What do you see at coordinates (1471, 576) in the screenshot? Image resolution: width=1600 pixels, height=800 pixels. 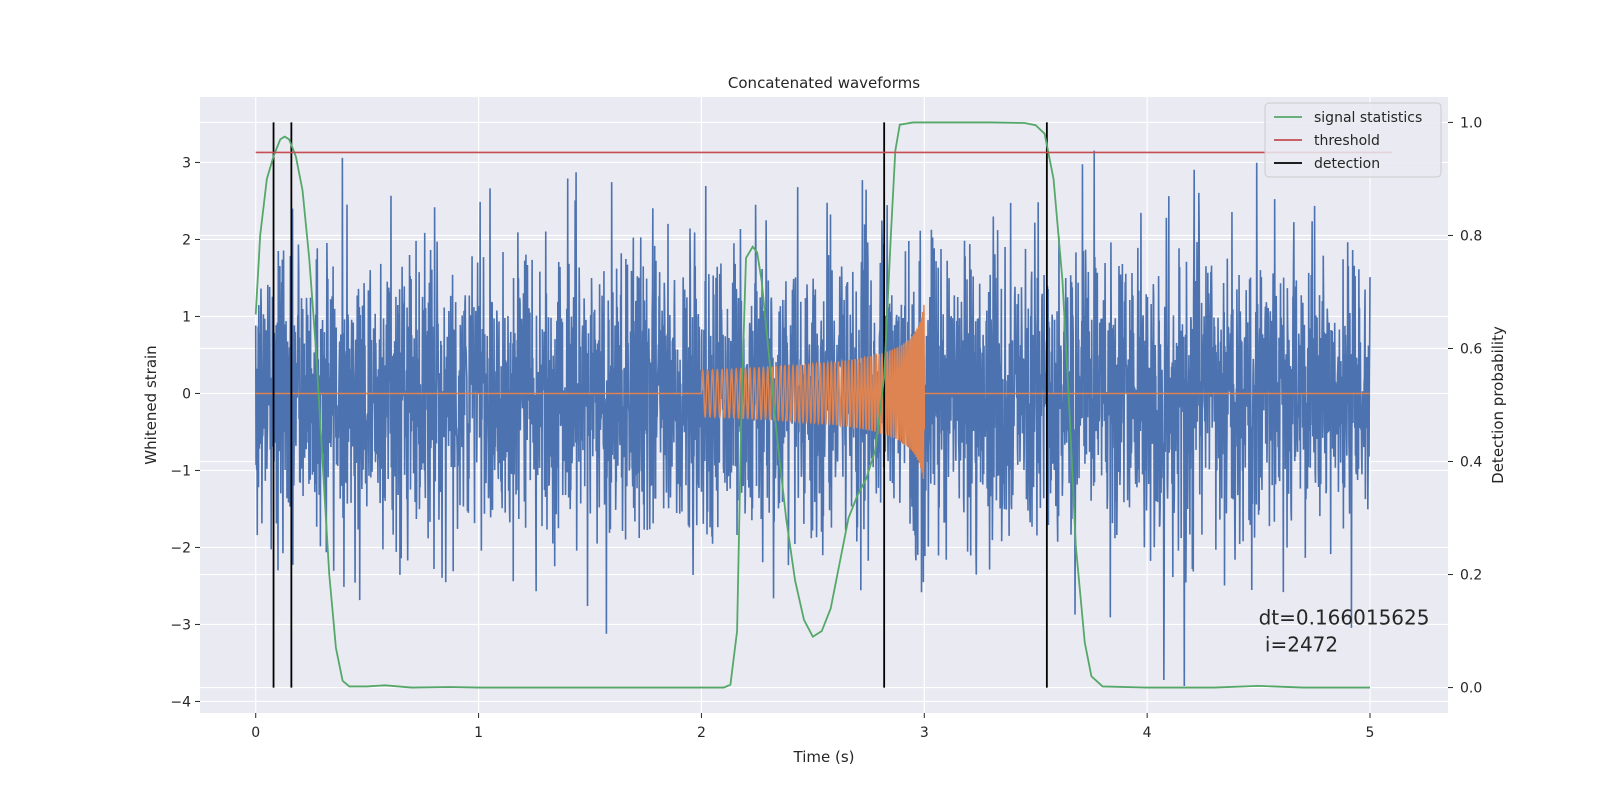 I see `right-y-tick-label: 0.2` at bounding box center [1471, 576].